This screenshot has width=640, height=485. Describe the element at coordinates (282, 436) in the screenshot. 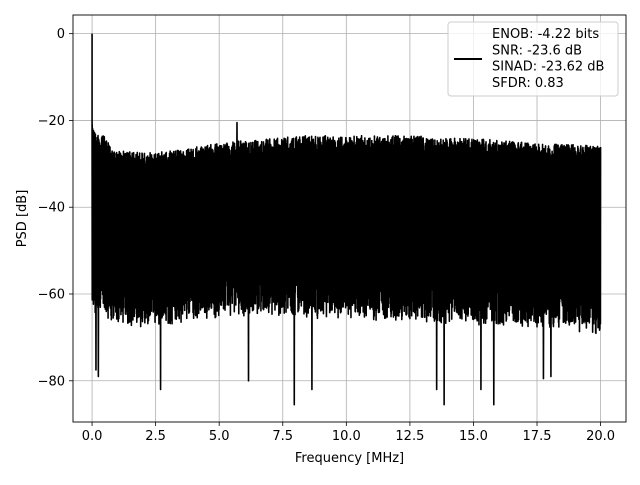

I see `x-tick-label: 7.5` at that location.